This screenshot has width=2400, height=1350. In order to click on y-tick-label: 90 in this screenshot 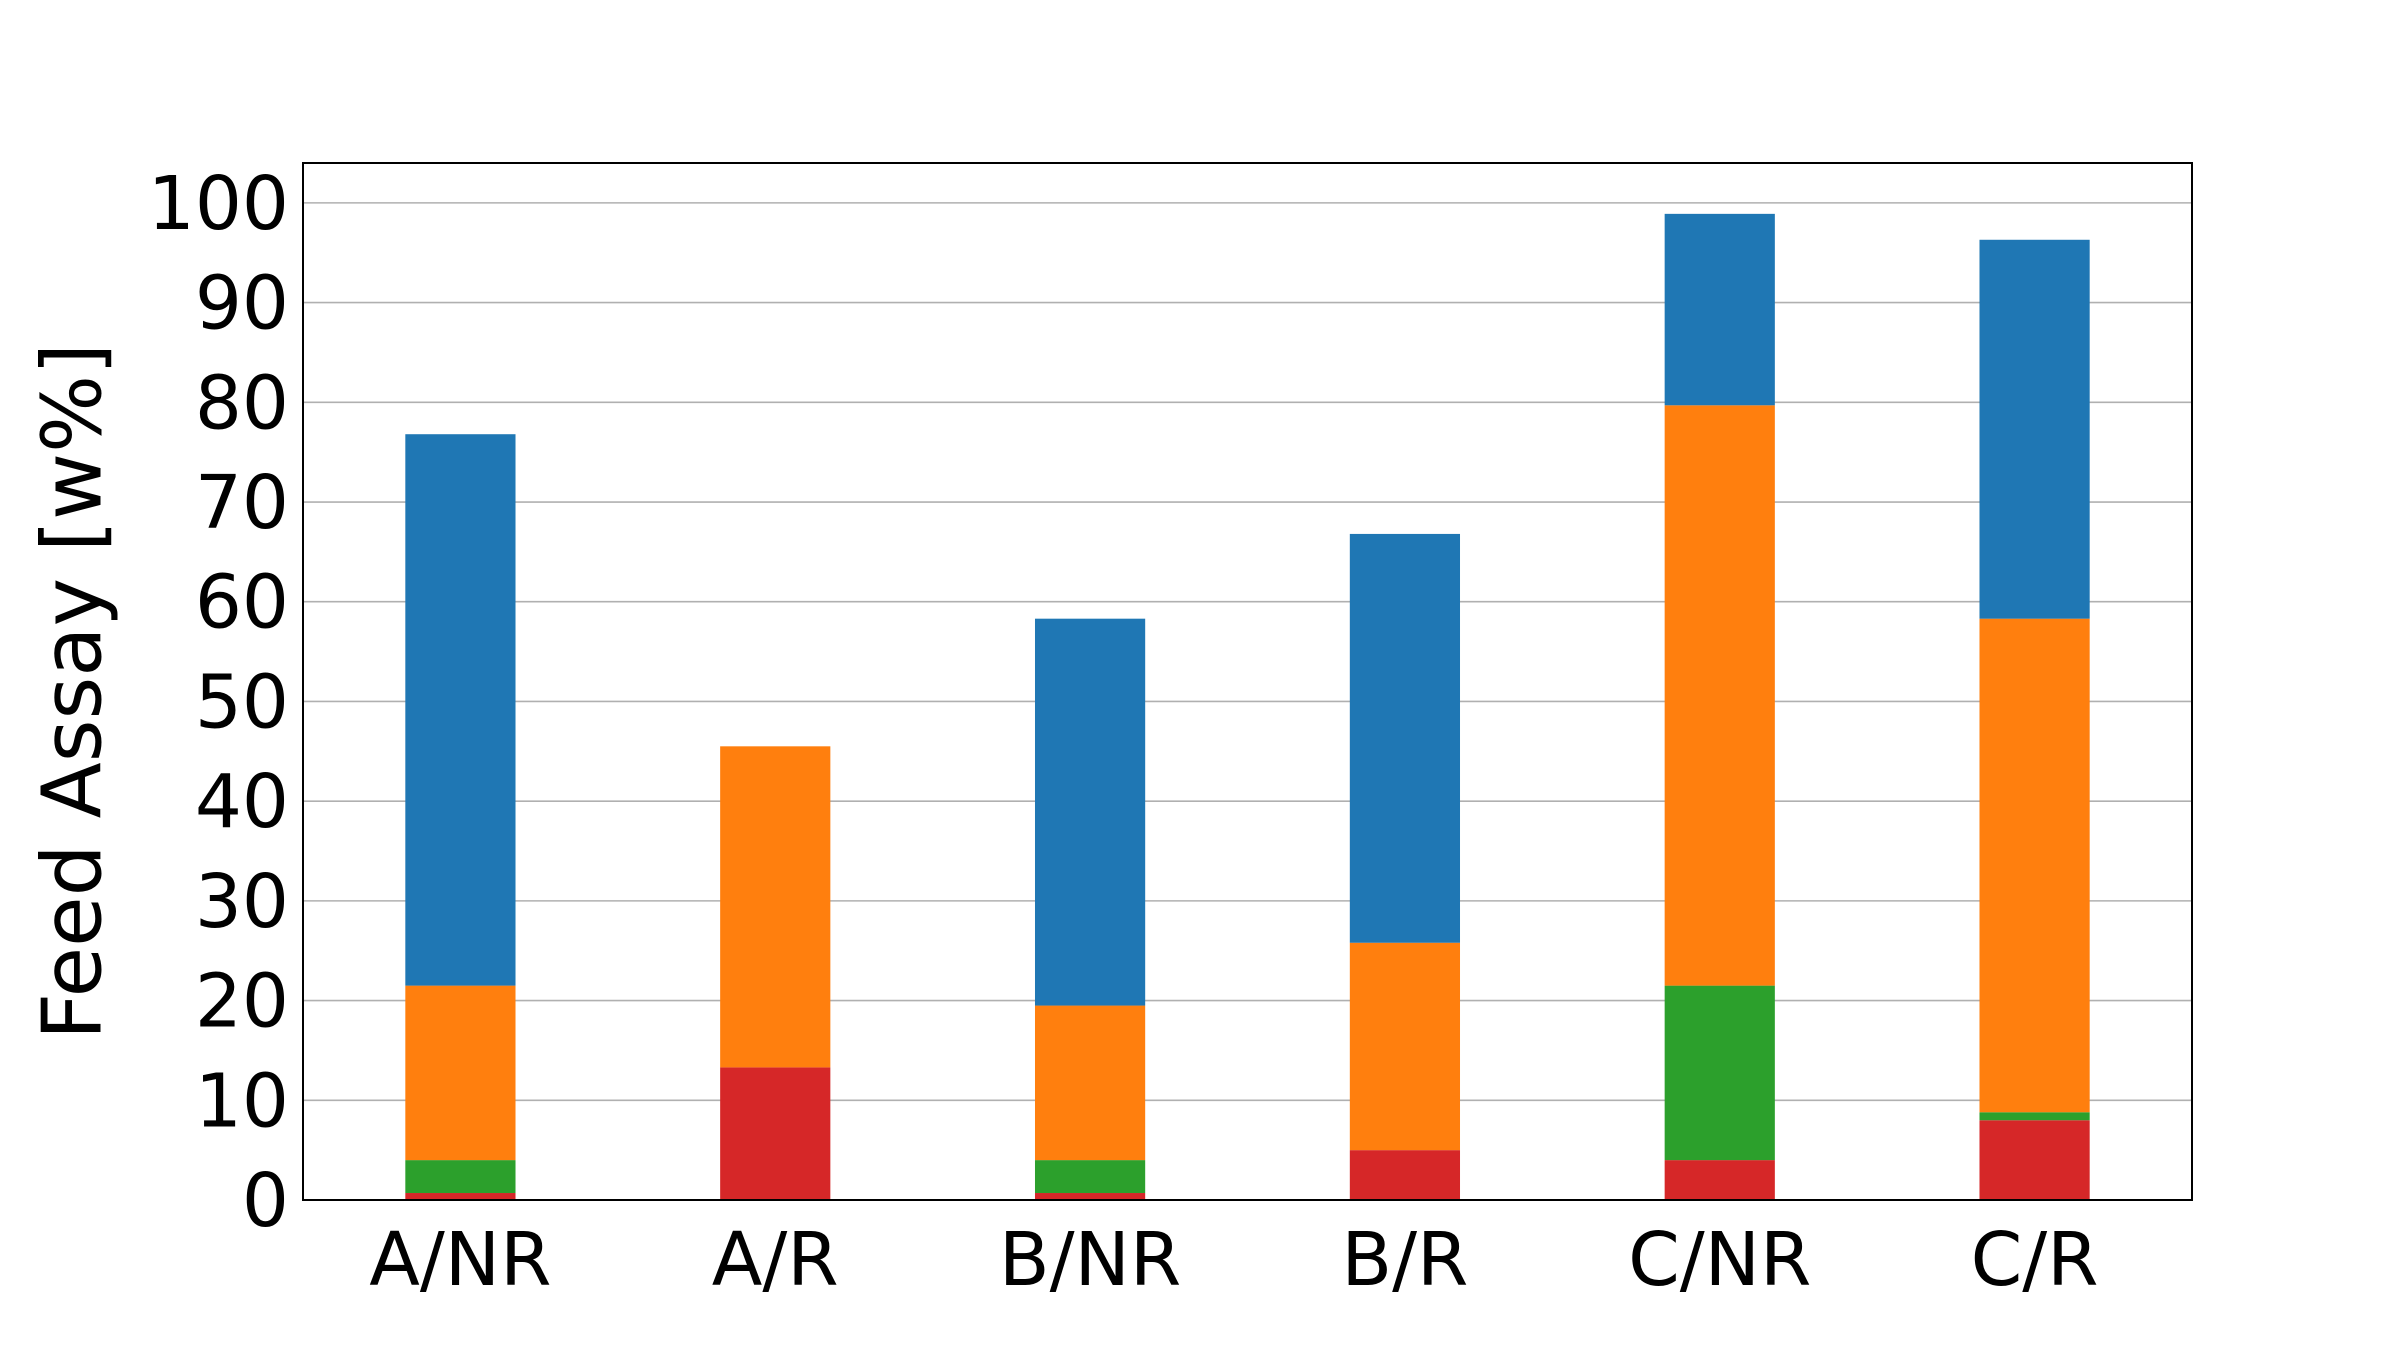, I will do `click(242, 304)`.